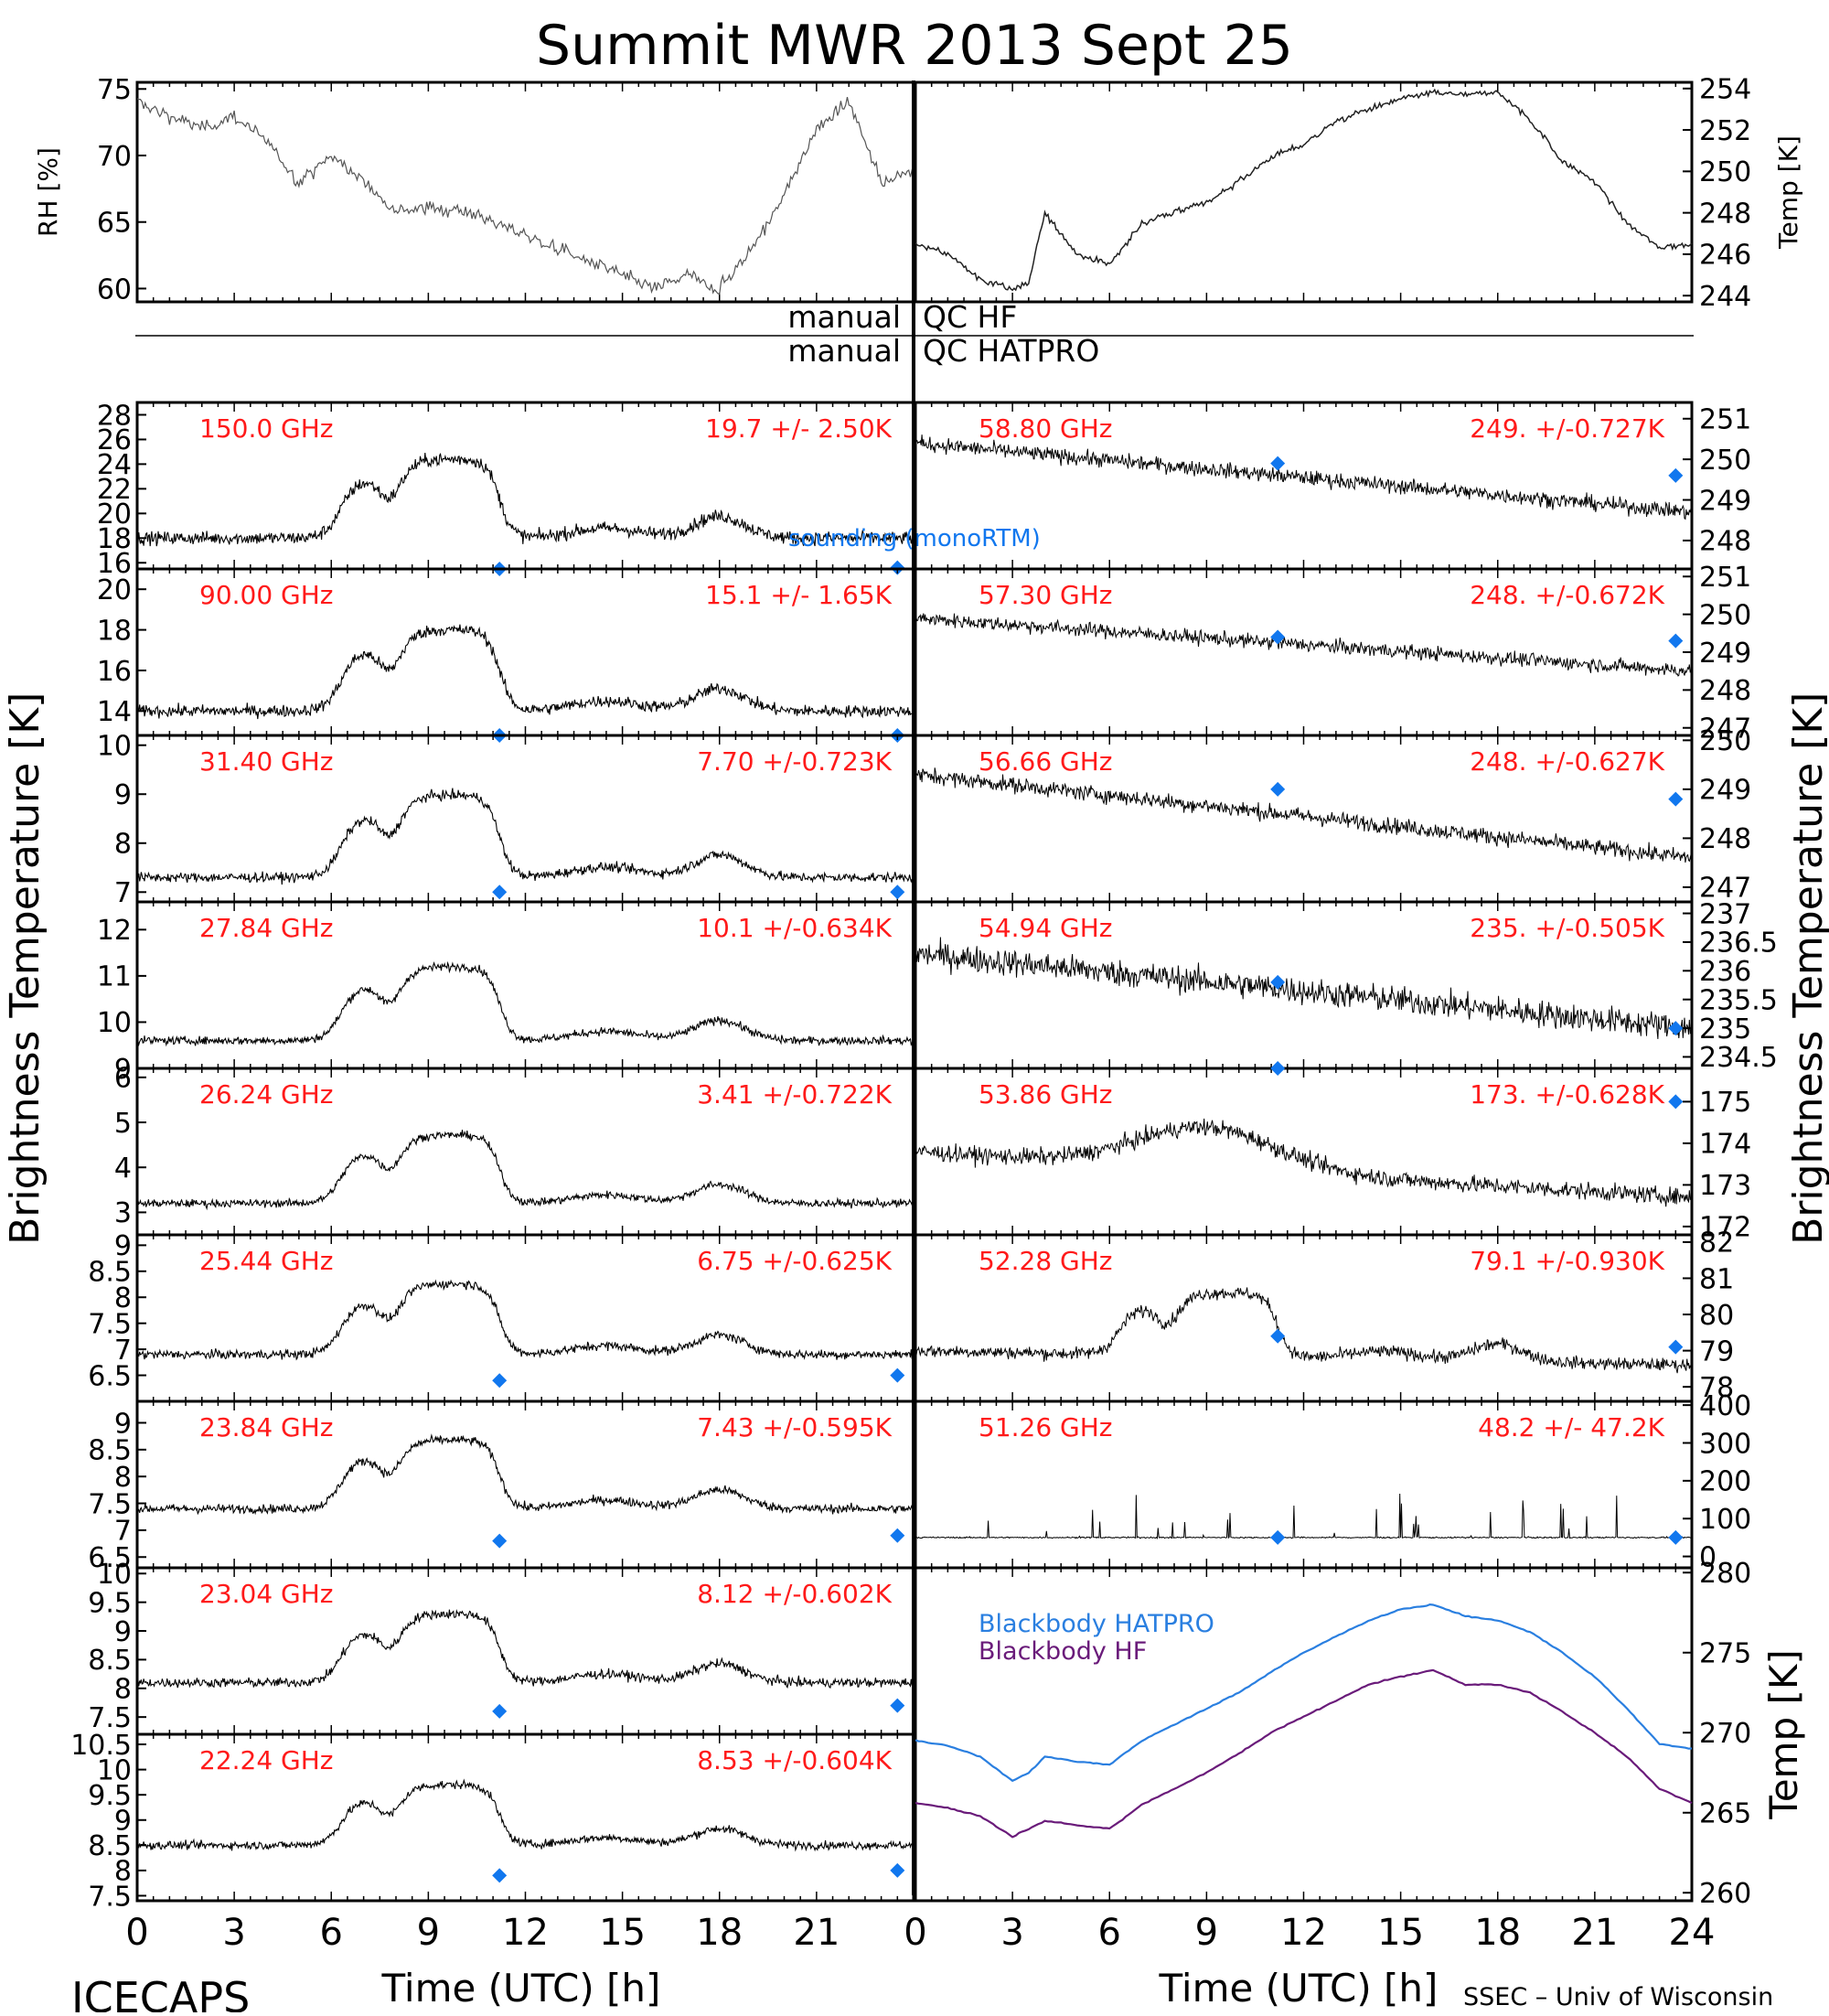 The image size is (1829, 2016). What do you see at coordinates (798, 595) in the screenshot?
I see `left-panel-2-statistics: 15.1 +/- 1.65K` at bounding box center [798, 595].